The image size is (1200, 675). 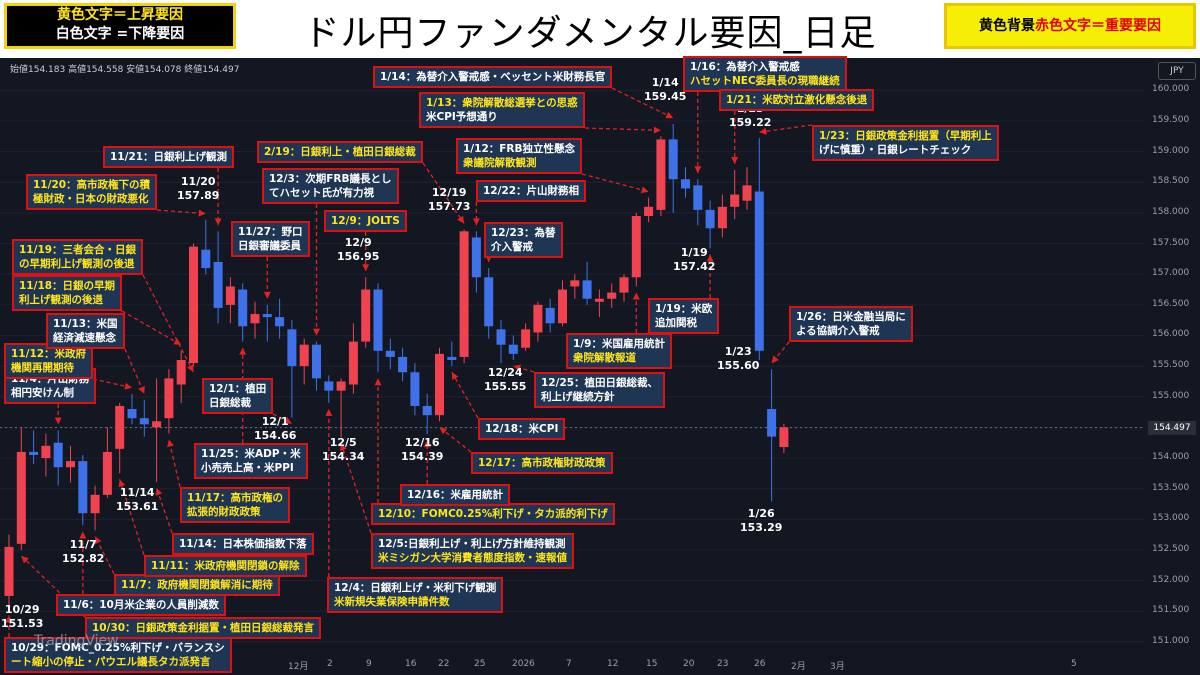 I want to click on annotation-line: 12/16：米雇用統計, so click(x=455, y=495).